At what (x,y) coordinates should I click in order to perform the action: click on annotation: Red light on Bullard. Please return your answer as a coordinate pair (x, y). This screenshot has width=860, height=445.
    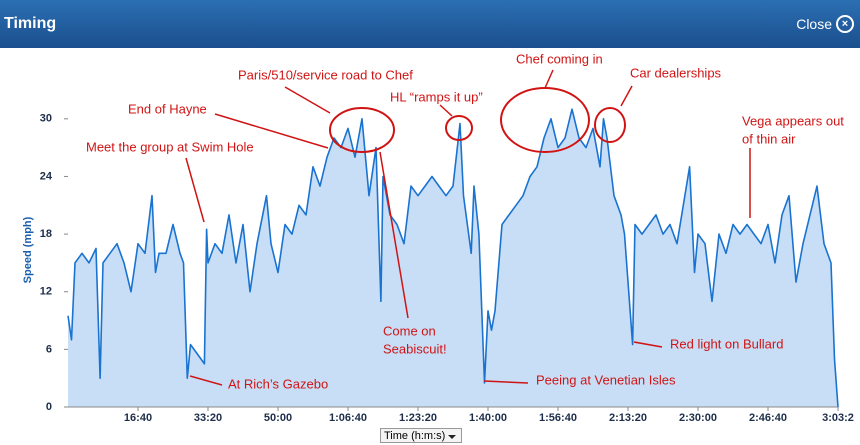
    Looking at the image, I should click on (726, 343).